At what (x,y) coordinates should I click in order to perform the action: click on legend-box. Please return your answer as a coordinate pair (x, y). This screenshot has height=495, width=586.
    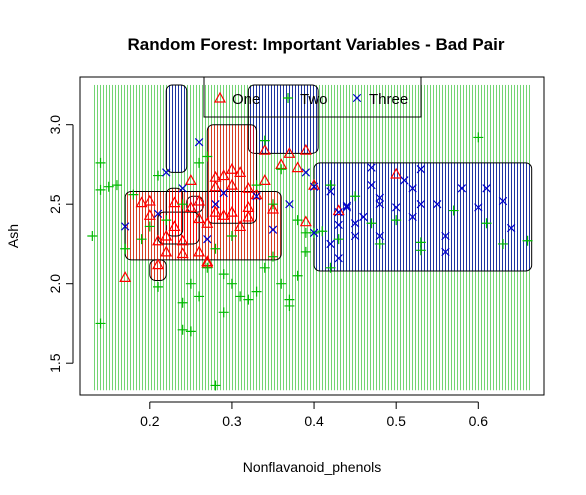
    Looking at the image, I should click on (312, 97).